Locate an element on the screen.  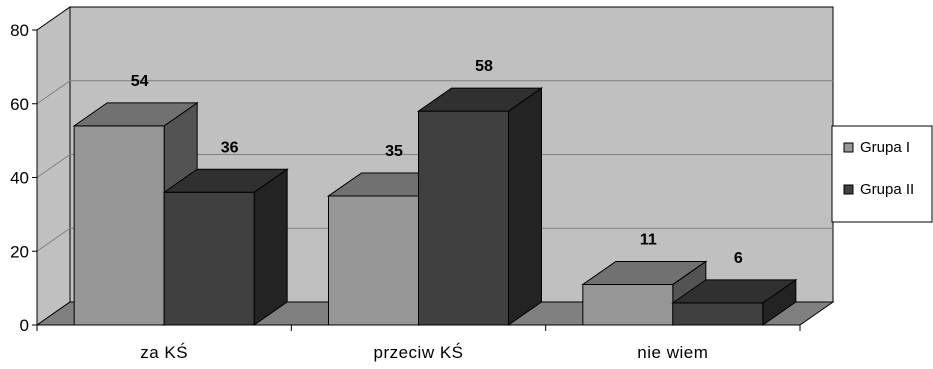
legend-box is located at coordinates (882, 174).